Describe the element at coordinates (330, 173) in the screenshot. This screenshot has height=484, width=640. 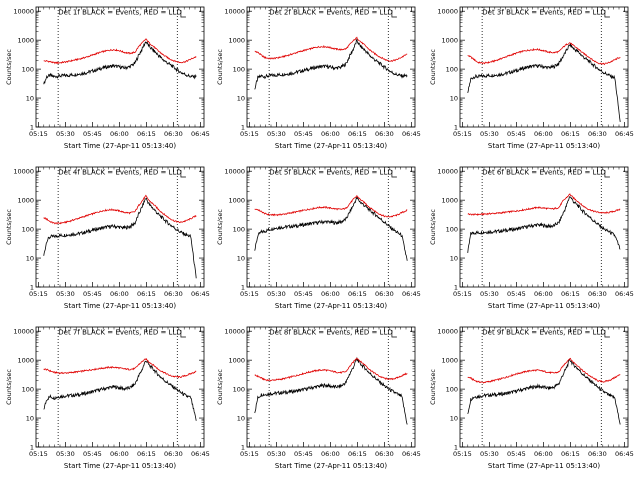
I see `chart-title: Det 5f BLACK = Events, RED = LLD` at that location.